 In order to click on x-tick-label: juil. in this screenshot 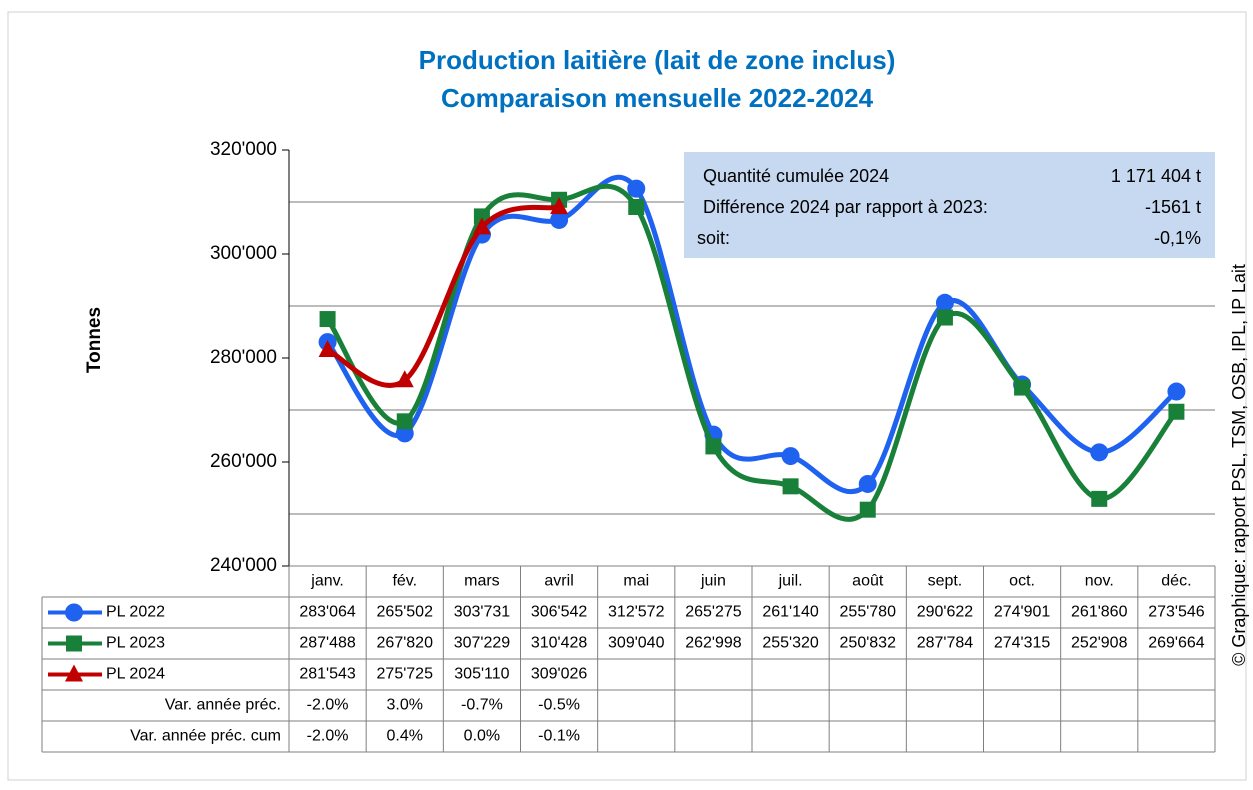, I will do `click(790, 581)`.